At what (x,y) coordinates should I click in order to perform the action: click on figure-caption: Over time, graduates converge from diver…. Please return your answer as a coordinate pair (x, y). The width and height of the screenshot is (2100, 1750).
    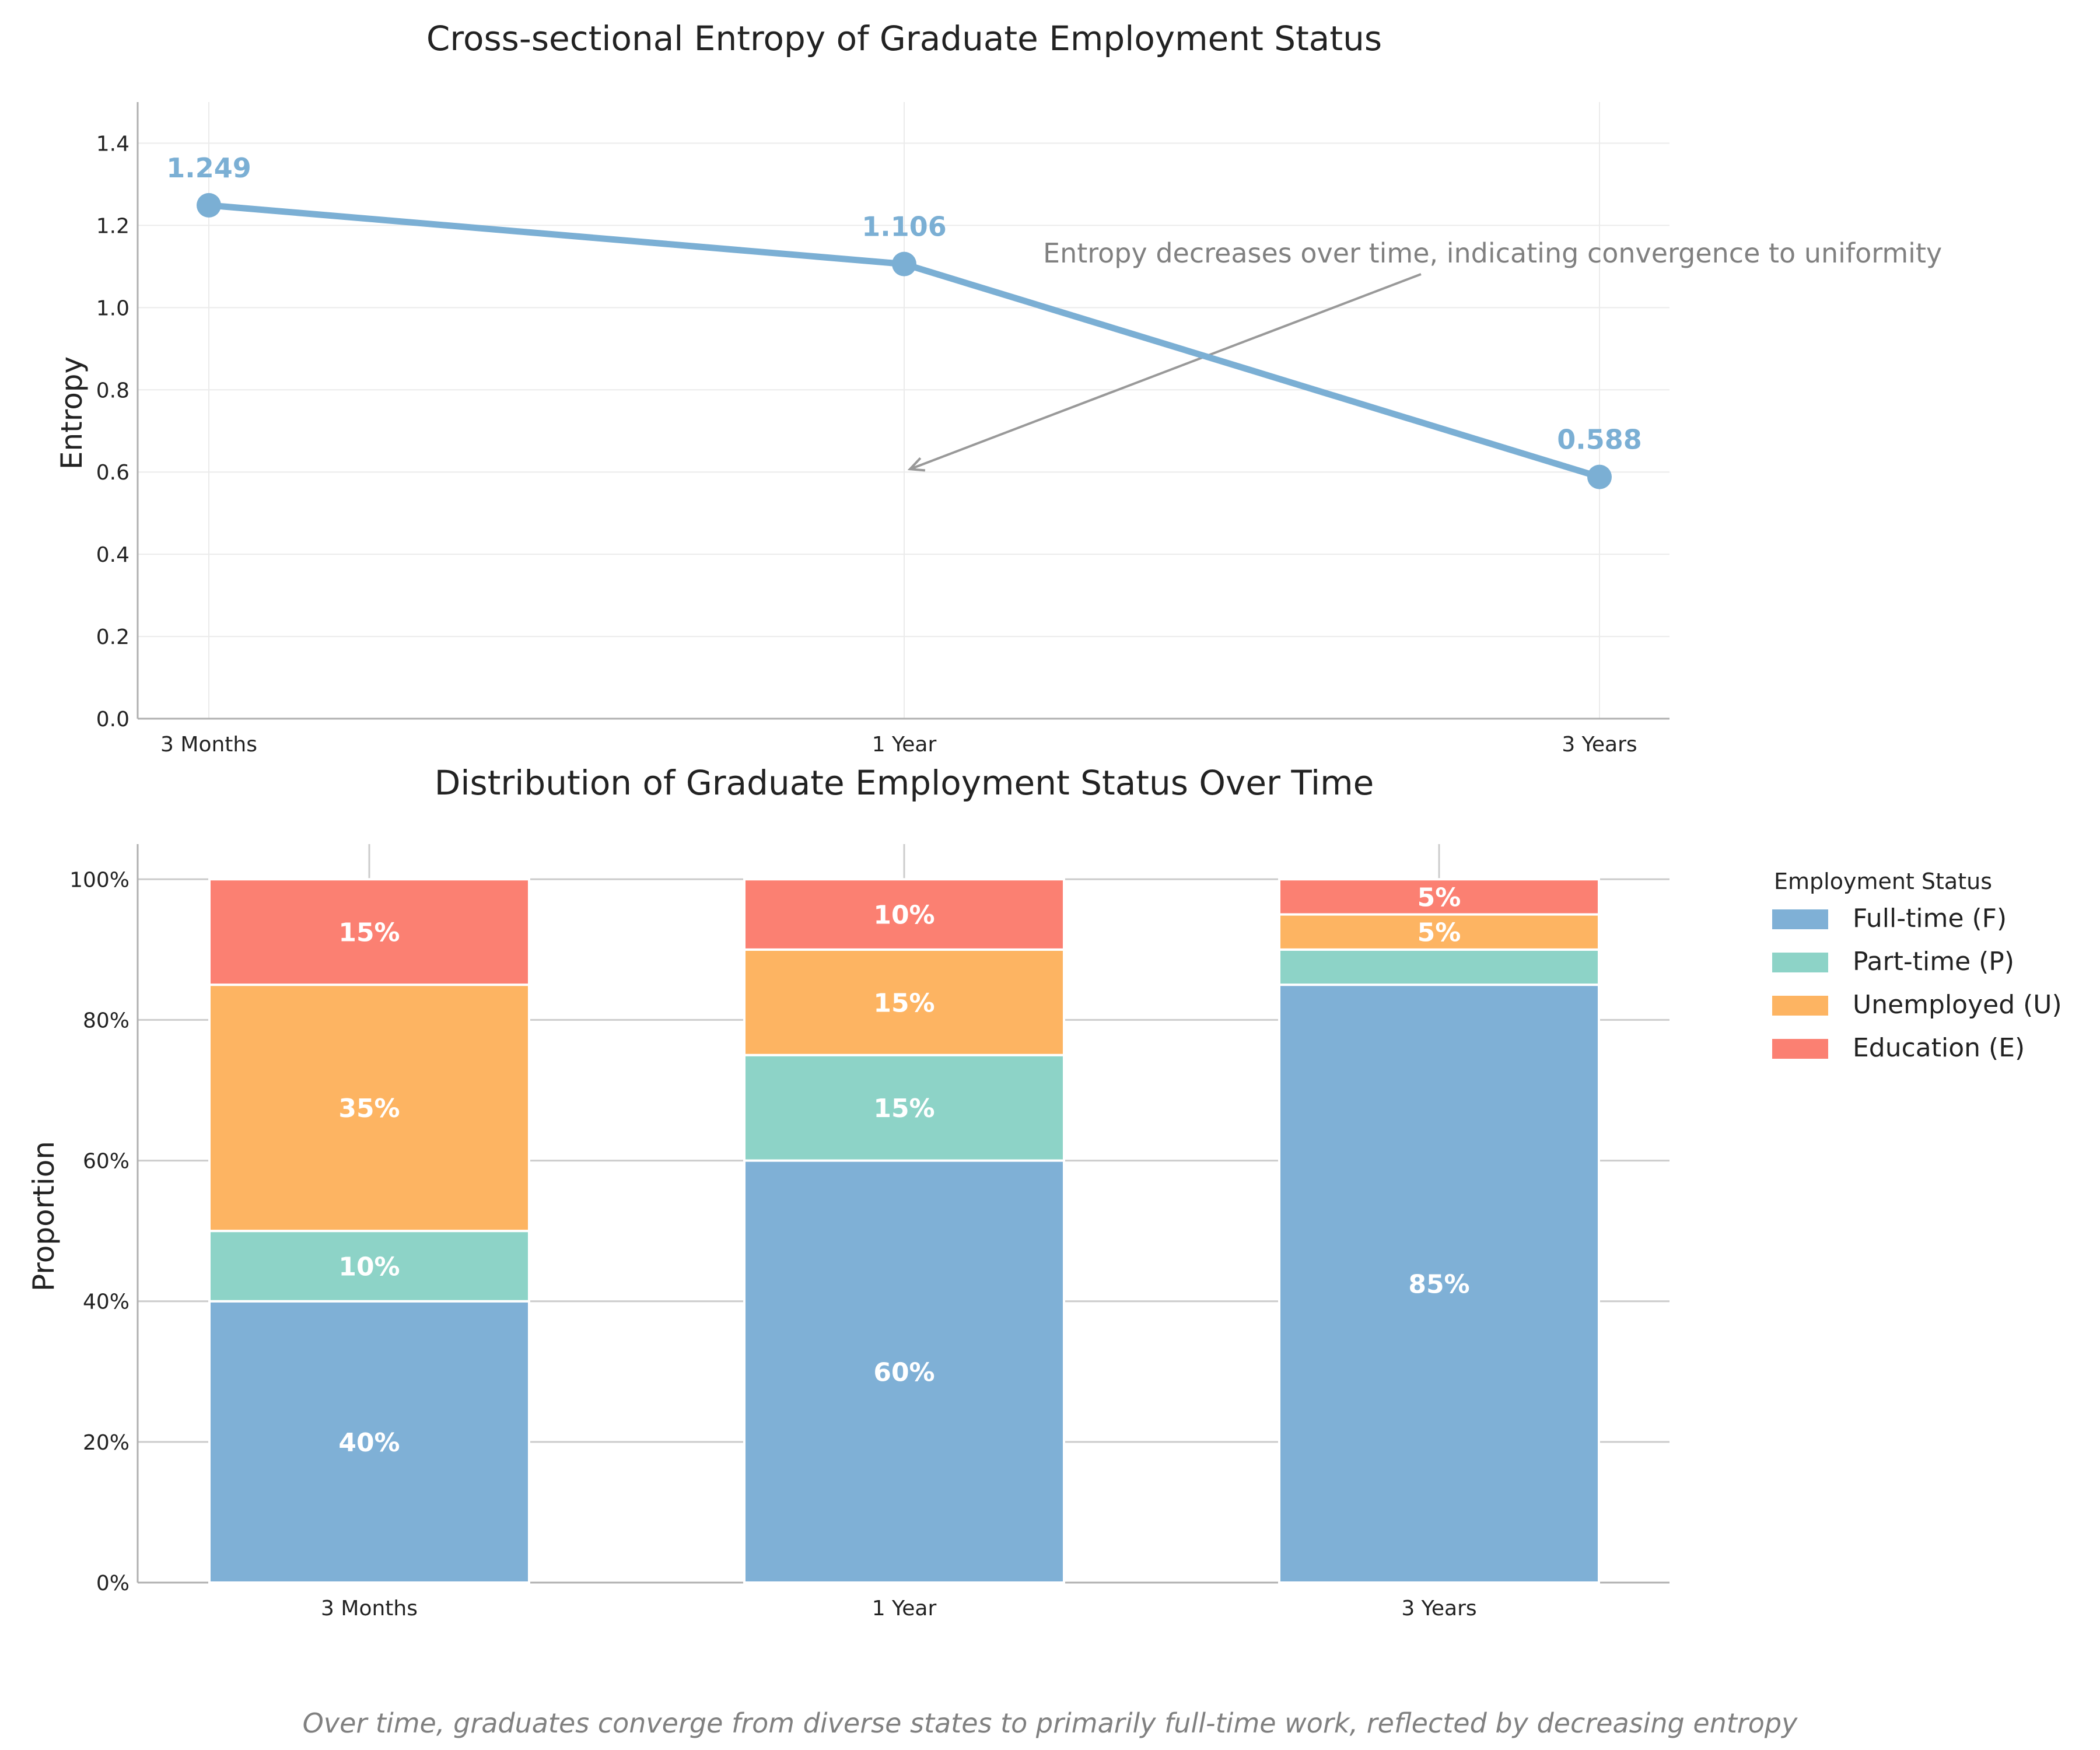
    Looking at the image, I should click on (1050, 1723).